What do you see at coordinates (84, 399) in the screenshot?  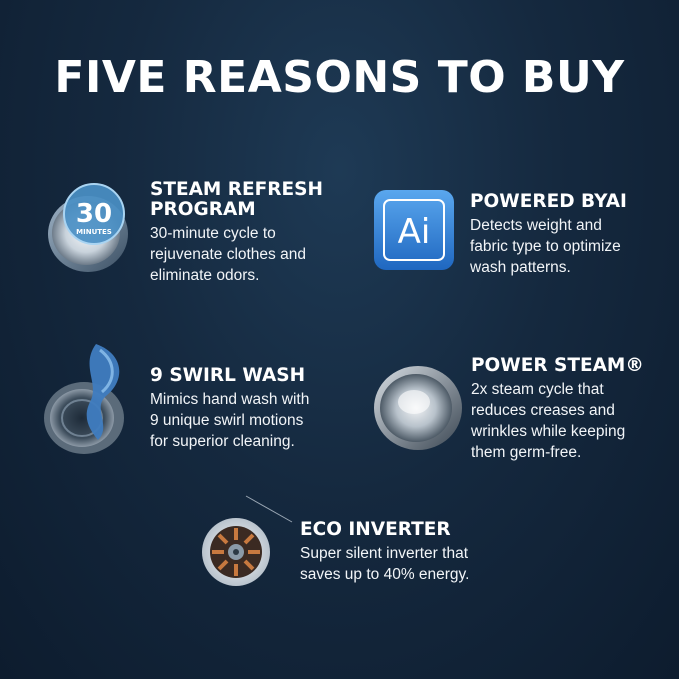 I see `swirl-drum-icon` at bounding box center [84, 399].